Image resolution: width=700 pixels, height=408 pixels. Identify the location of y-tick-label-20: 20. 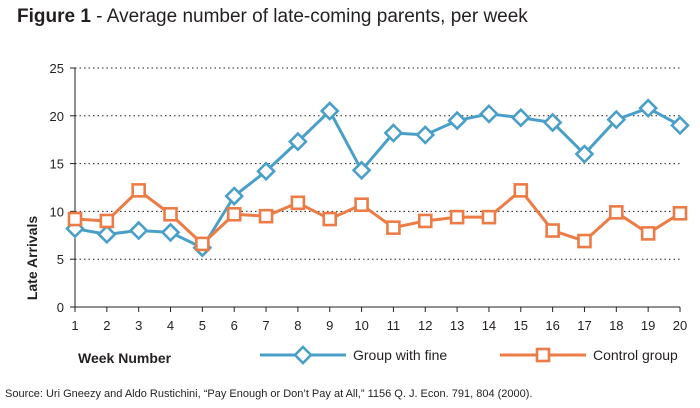
(57, 116).